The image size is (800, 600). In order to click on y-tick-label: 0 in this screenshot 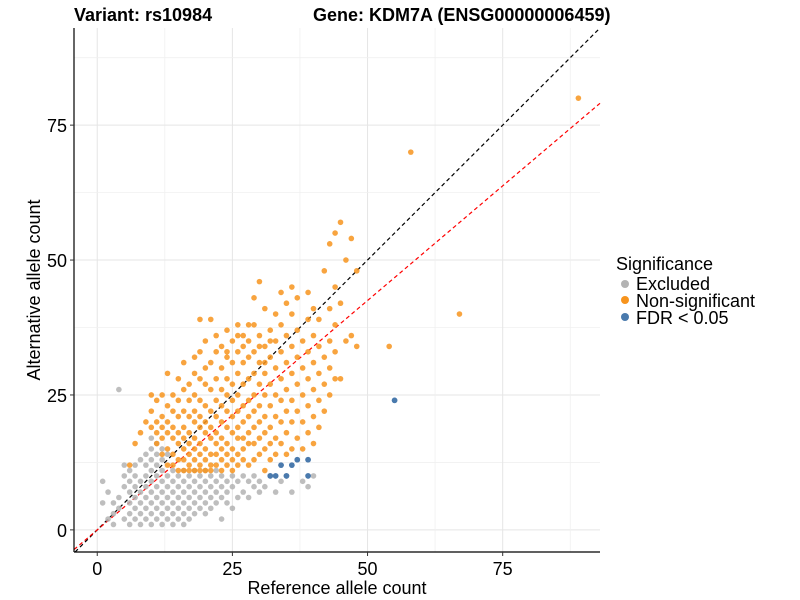, I will do `click(62, 531)`.